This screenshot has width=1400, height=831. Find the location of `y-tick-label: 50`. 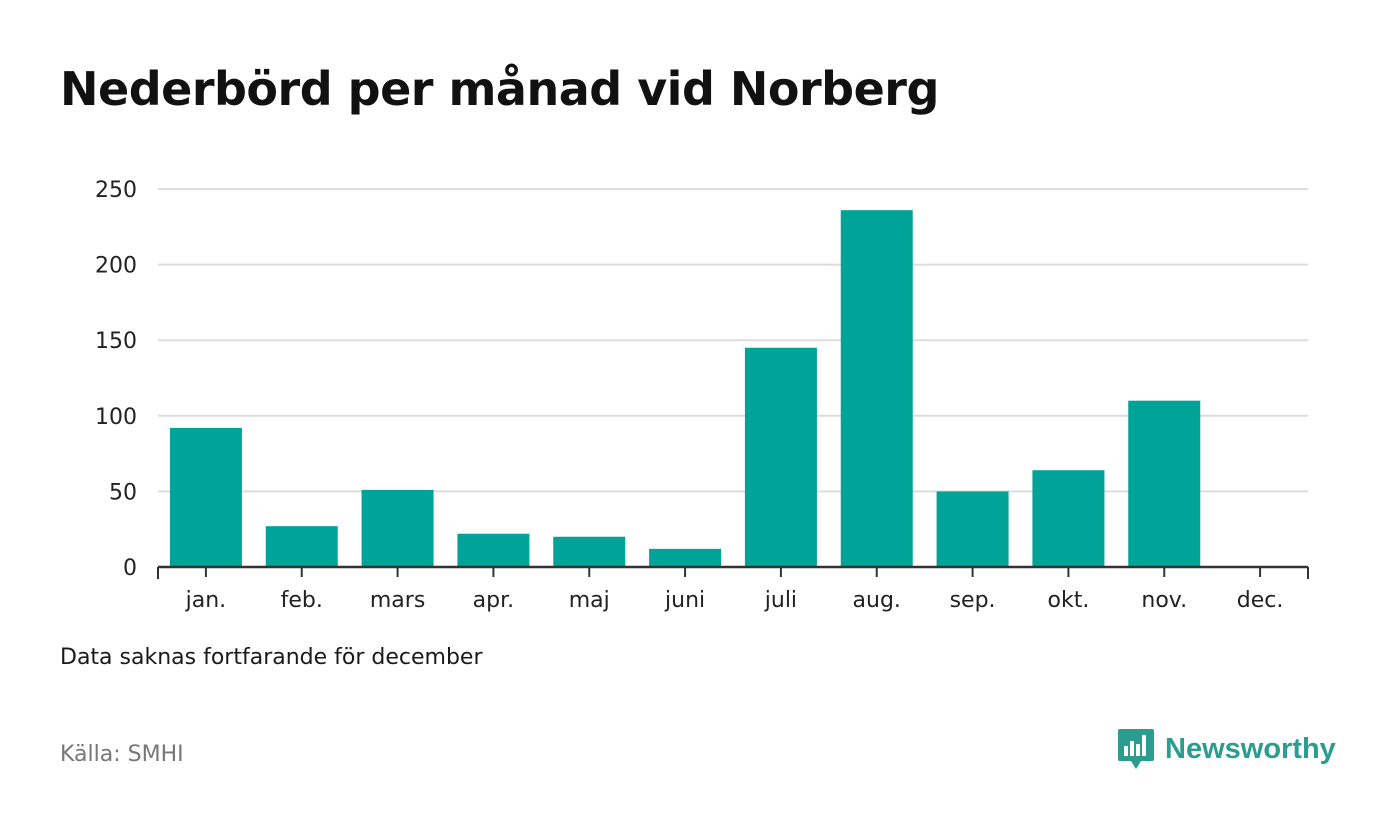

y-tick-label: 50 is located at coordinates (123, 492).